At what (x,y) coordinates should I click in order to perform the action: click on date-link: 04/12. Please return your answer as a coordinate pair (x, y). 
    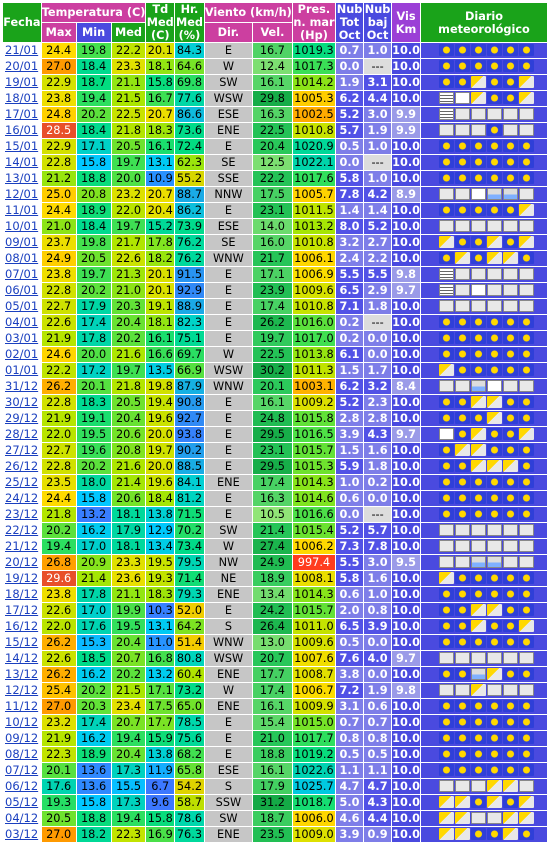
    Looking at the image, I should click on (22, 818).